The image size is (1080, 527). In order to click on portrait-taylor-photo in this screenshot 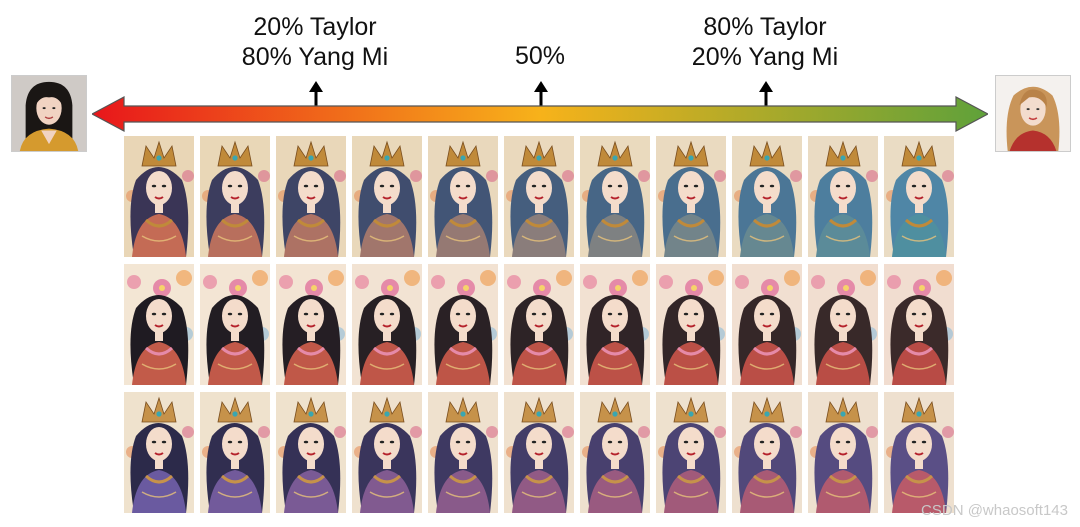, I will do `click(1033, 113)`.